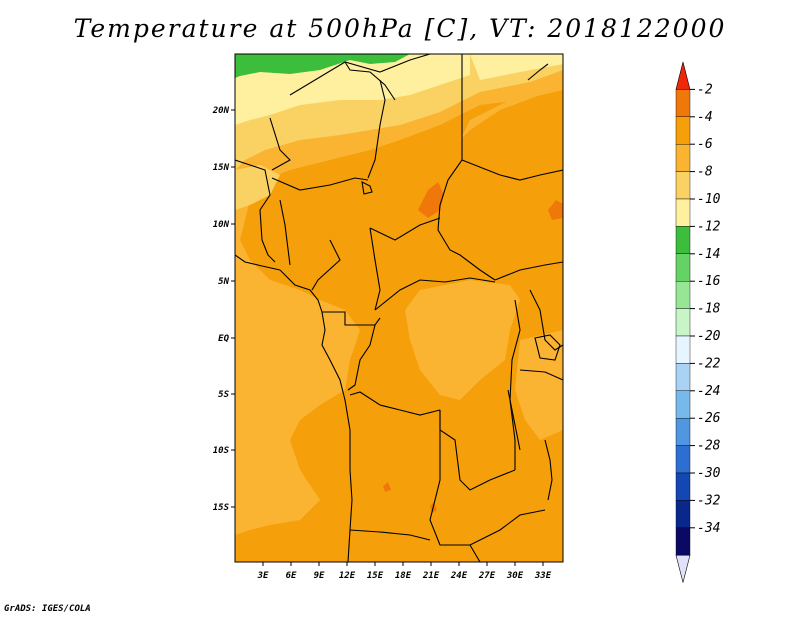 This screenshot has height=618, width=800. Describe the element at coordinates (347, 576) in the screenshot. I see `x-tick-label: 12E` at that location.